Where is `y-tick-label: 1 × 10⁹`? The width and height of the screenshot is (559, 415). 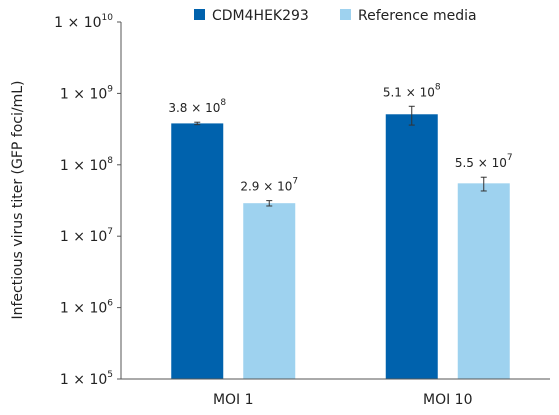 y-tick-label: 1 × 10⁹ is located at coordinates (86, 93).